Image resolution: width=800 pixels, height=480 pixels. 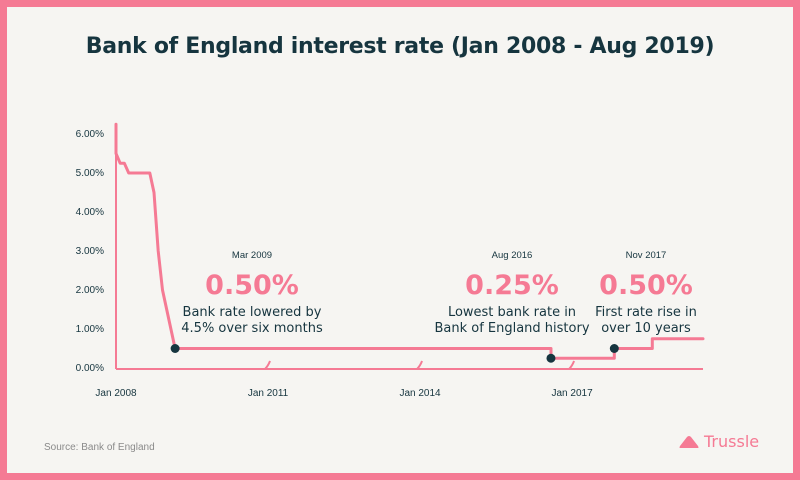 I want to click on annotation-text: 4.5% over six months, so click(x=252, y=328).